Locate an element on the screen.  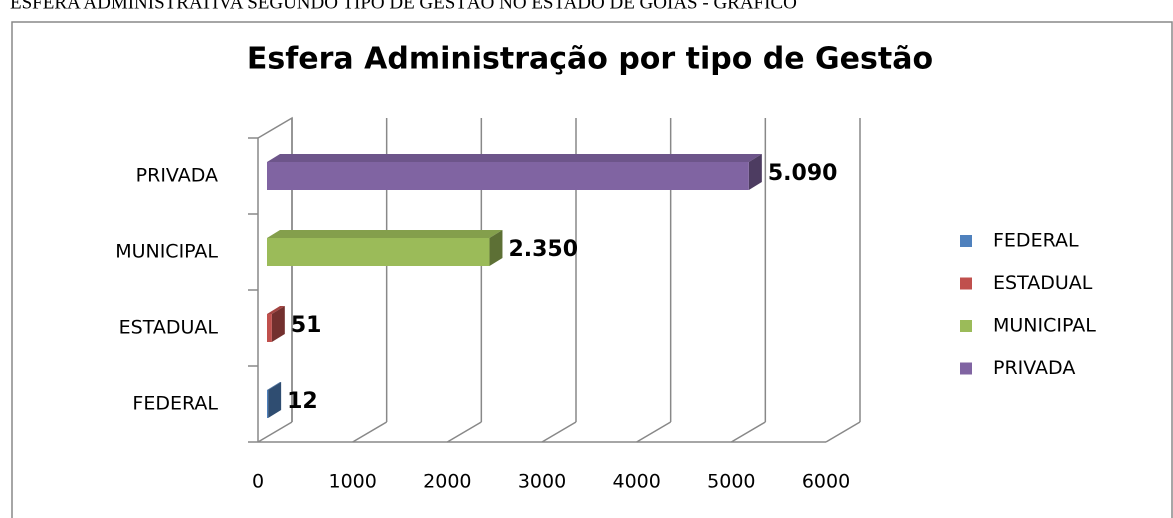
y-tick-label: PRIVADA is located at coordinates (177, 176).